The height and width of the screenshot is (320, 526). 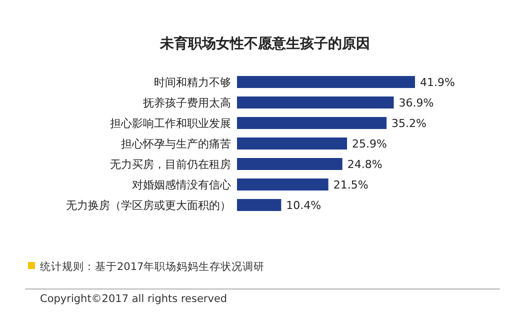 What do you see at coordinates (192, 82) in the screenshot?
I see `y-tick-label: 时间和精力不够` at bounding box center [192, 82].